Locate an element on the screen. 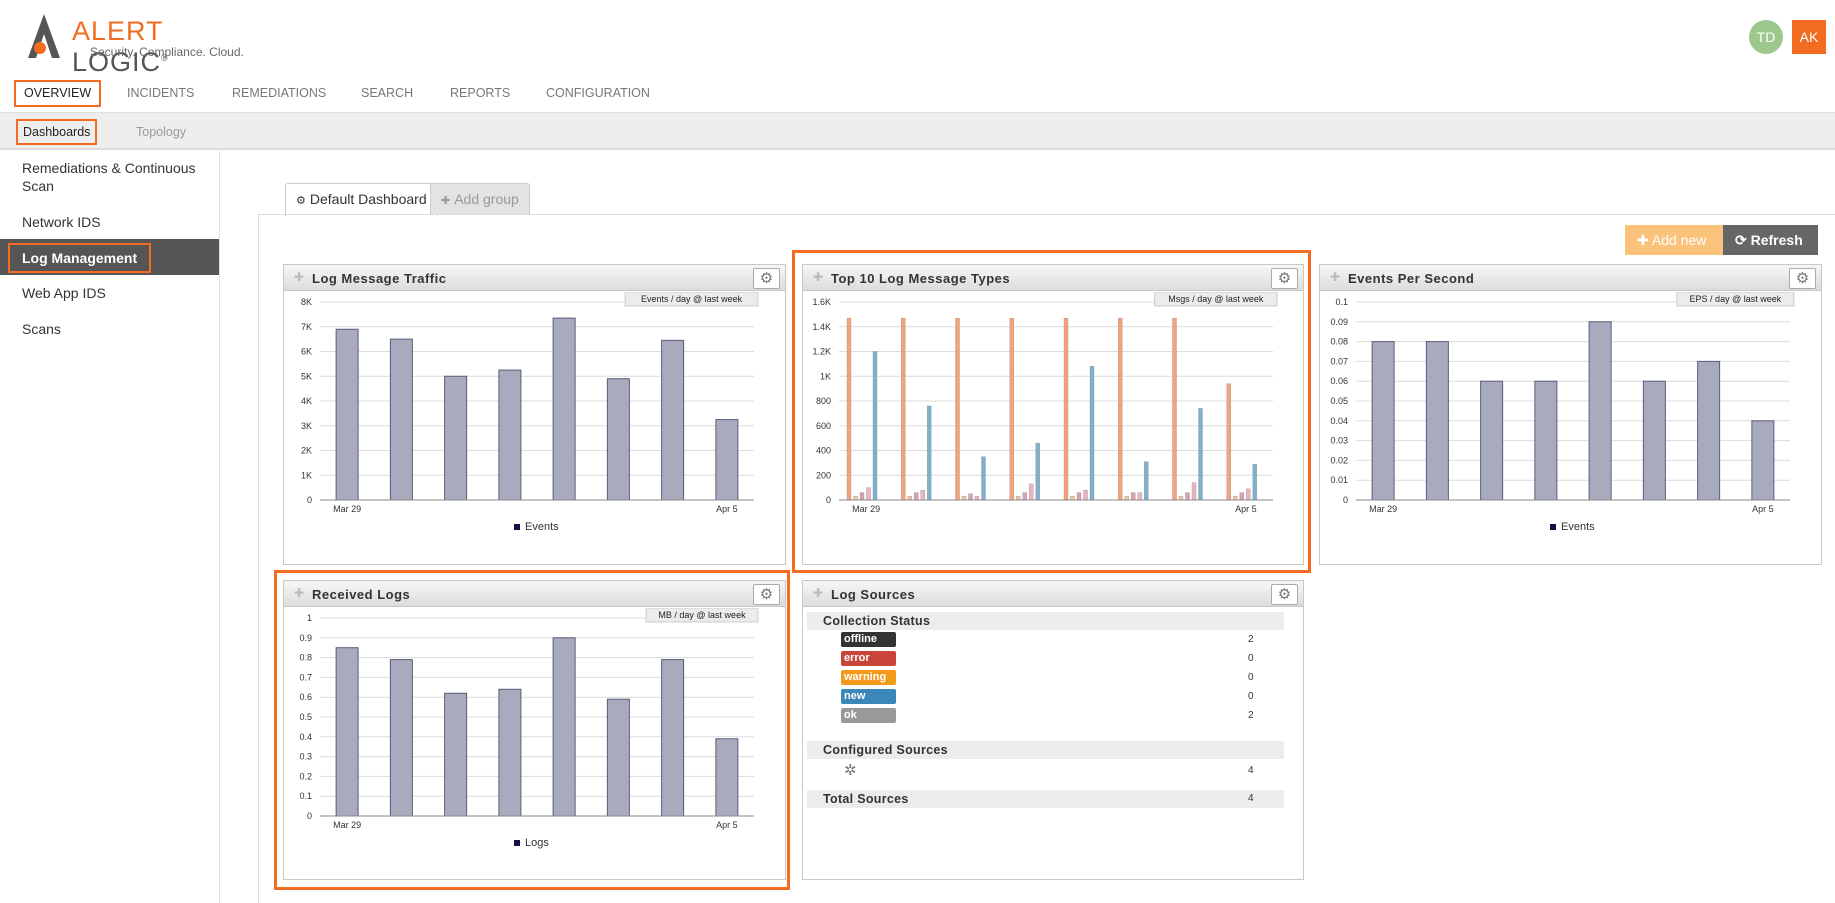 The image size is (1835, 903). nav-configuration: CONFIGURATION is located at coordinates (598, 93).